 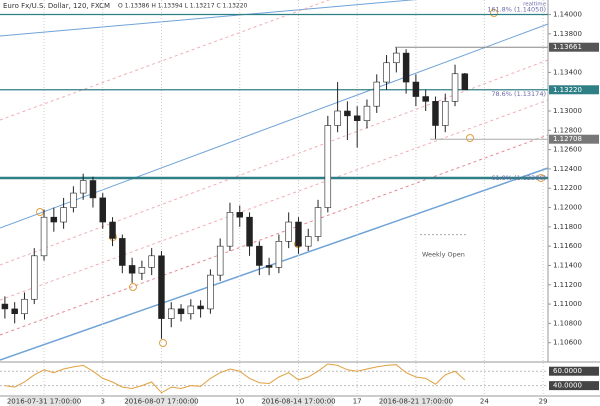 What do you see at coordinates (567, 34) in the screenshot?
I see `y-tick-label: 1.13800` at bounding box center [567, 34].